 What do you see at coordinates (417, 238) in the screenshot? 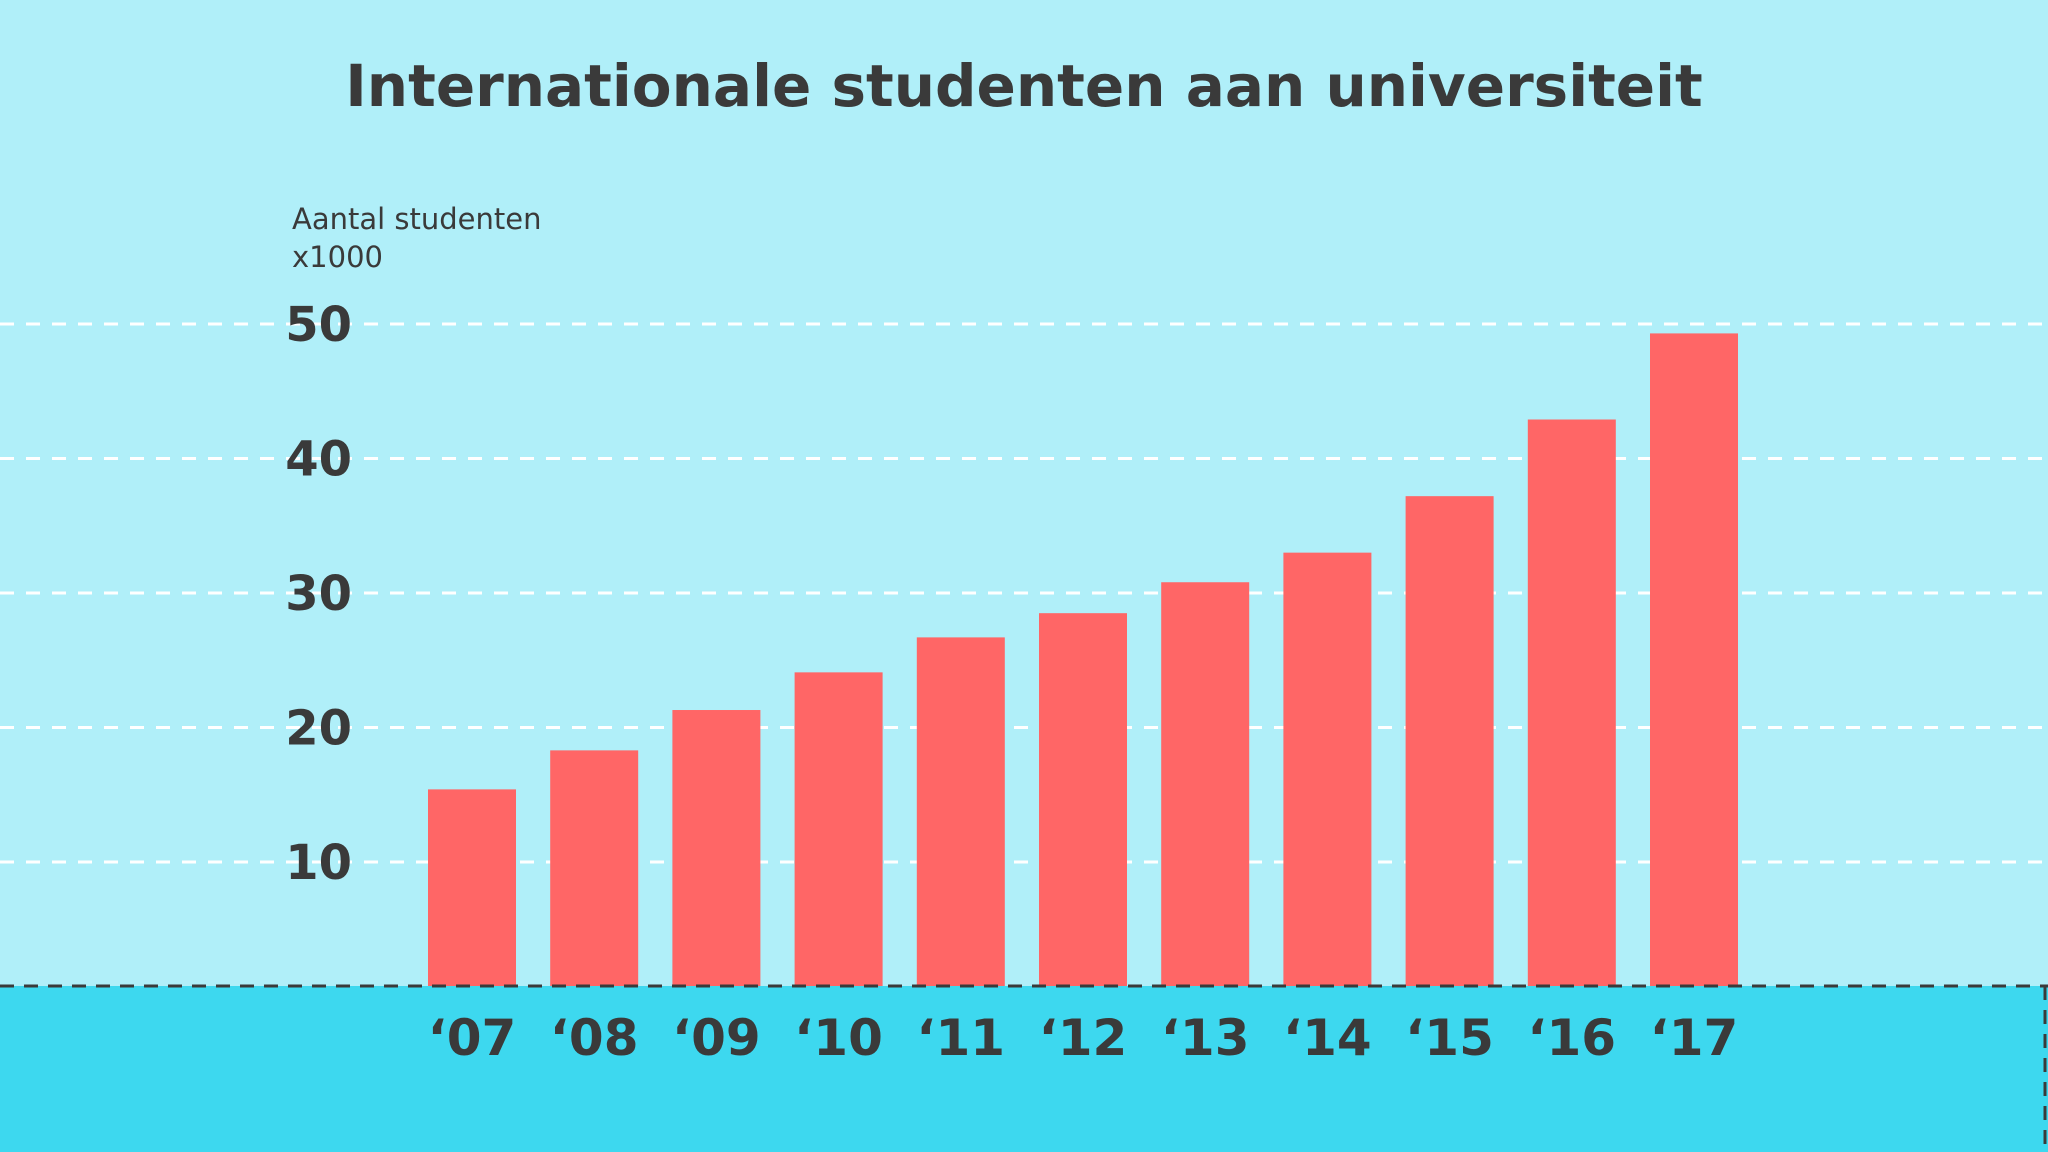
I see `y-axis-label: Aantal studenten x1000` at bounding box center [417, 238].